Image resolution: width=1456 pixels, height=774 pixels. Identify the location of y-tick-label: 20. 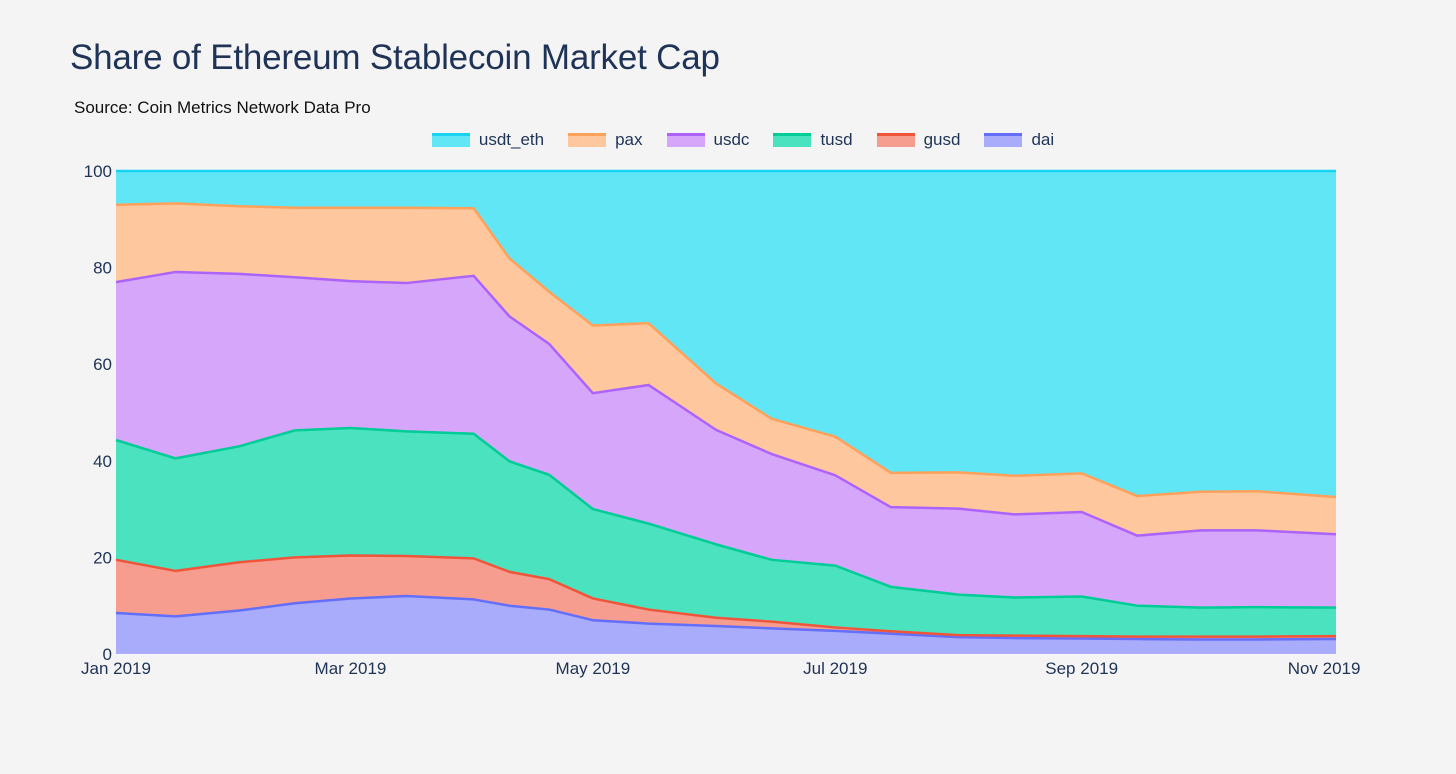
(102, 557).